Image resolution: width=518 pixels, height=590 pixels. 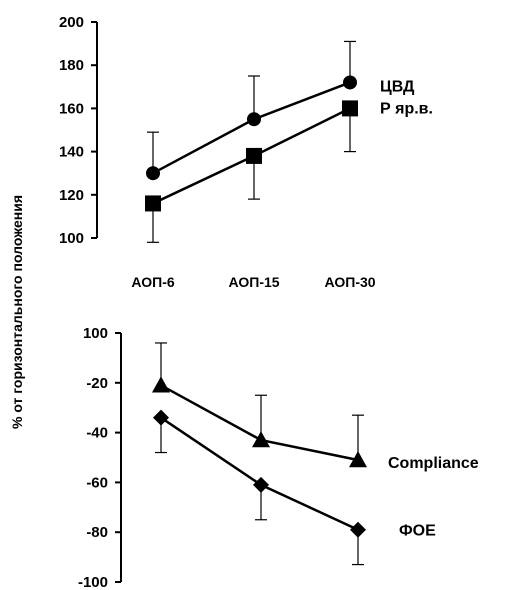 I want to click on y-tick-label: -60, so click(x=97, y=482).